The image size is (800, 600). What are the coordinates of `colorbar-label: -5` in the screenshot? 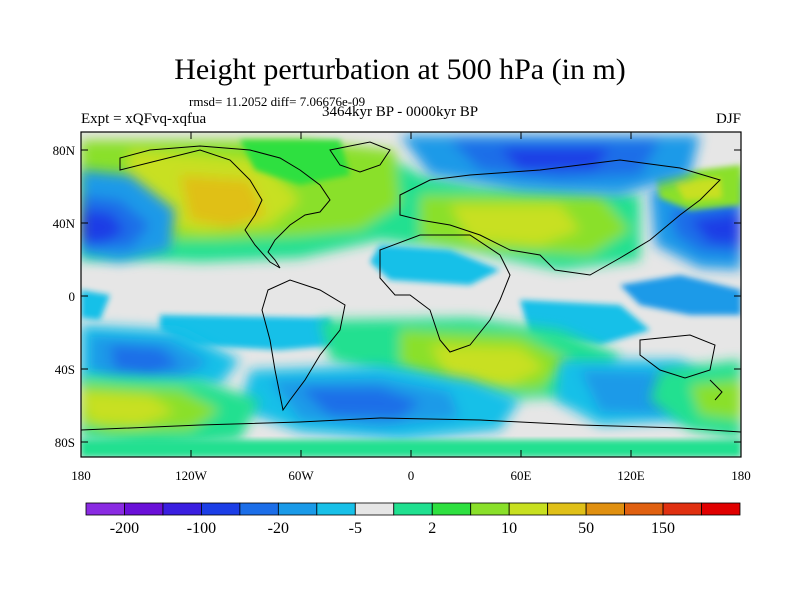 It's located at (355, 528).